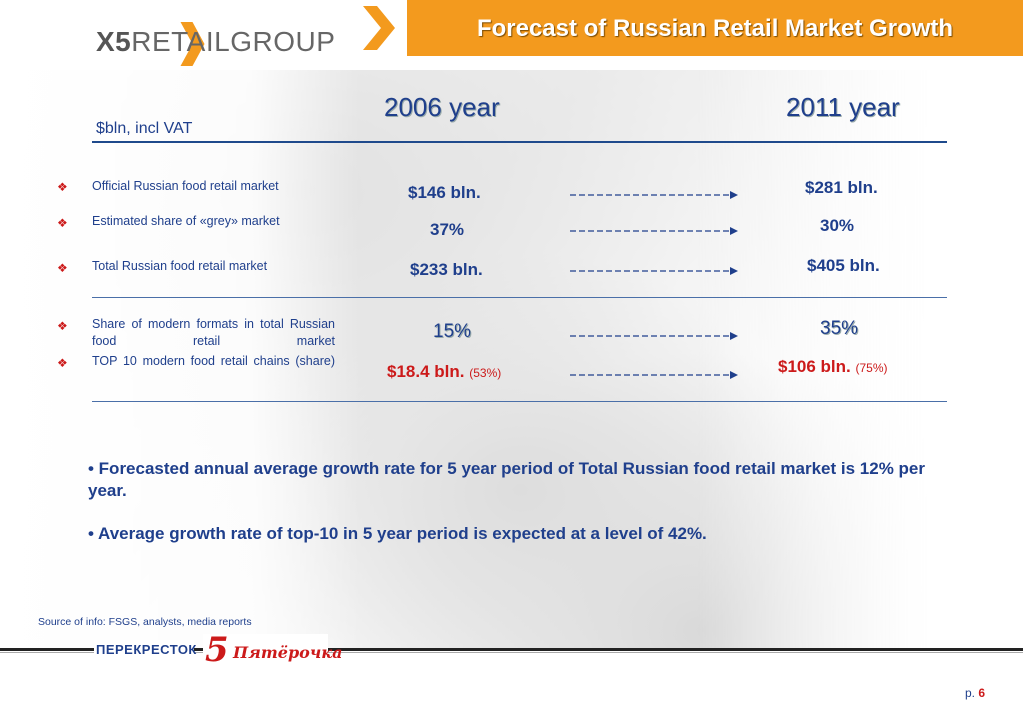  I want to click on value-2006: $18.4 bln. (53%), so click(444, 372).